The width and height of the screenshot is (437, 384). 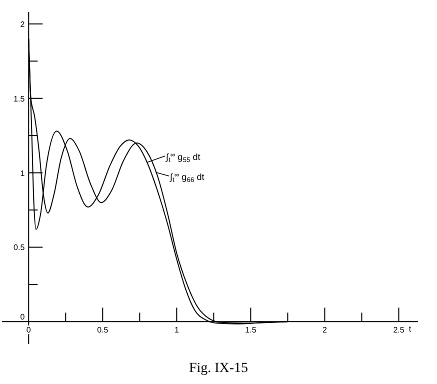 I want to click on y-tick-label: 0.5, so click(x=20, y=247).